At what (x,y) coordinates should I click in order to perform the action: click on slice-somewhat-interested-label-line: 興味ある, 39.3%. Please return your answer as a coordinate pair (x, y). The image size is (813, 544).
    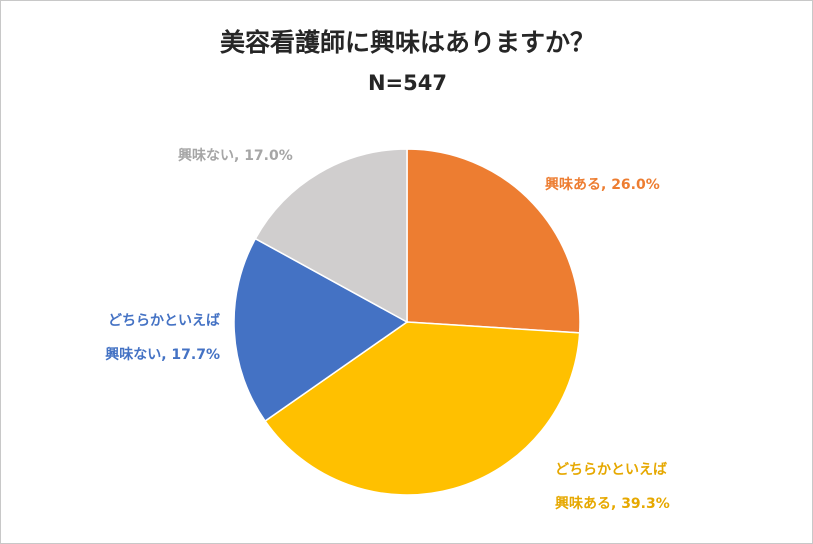
    Looking at the image, I should click on (612, 504).